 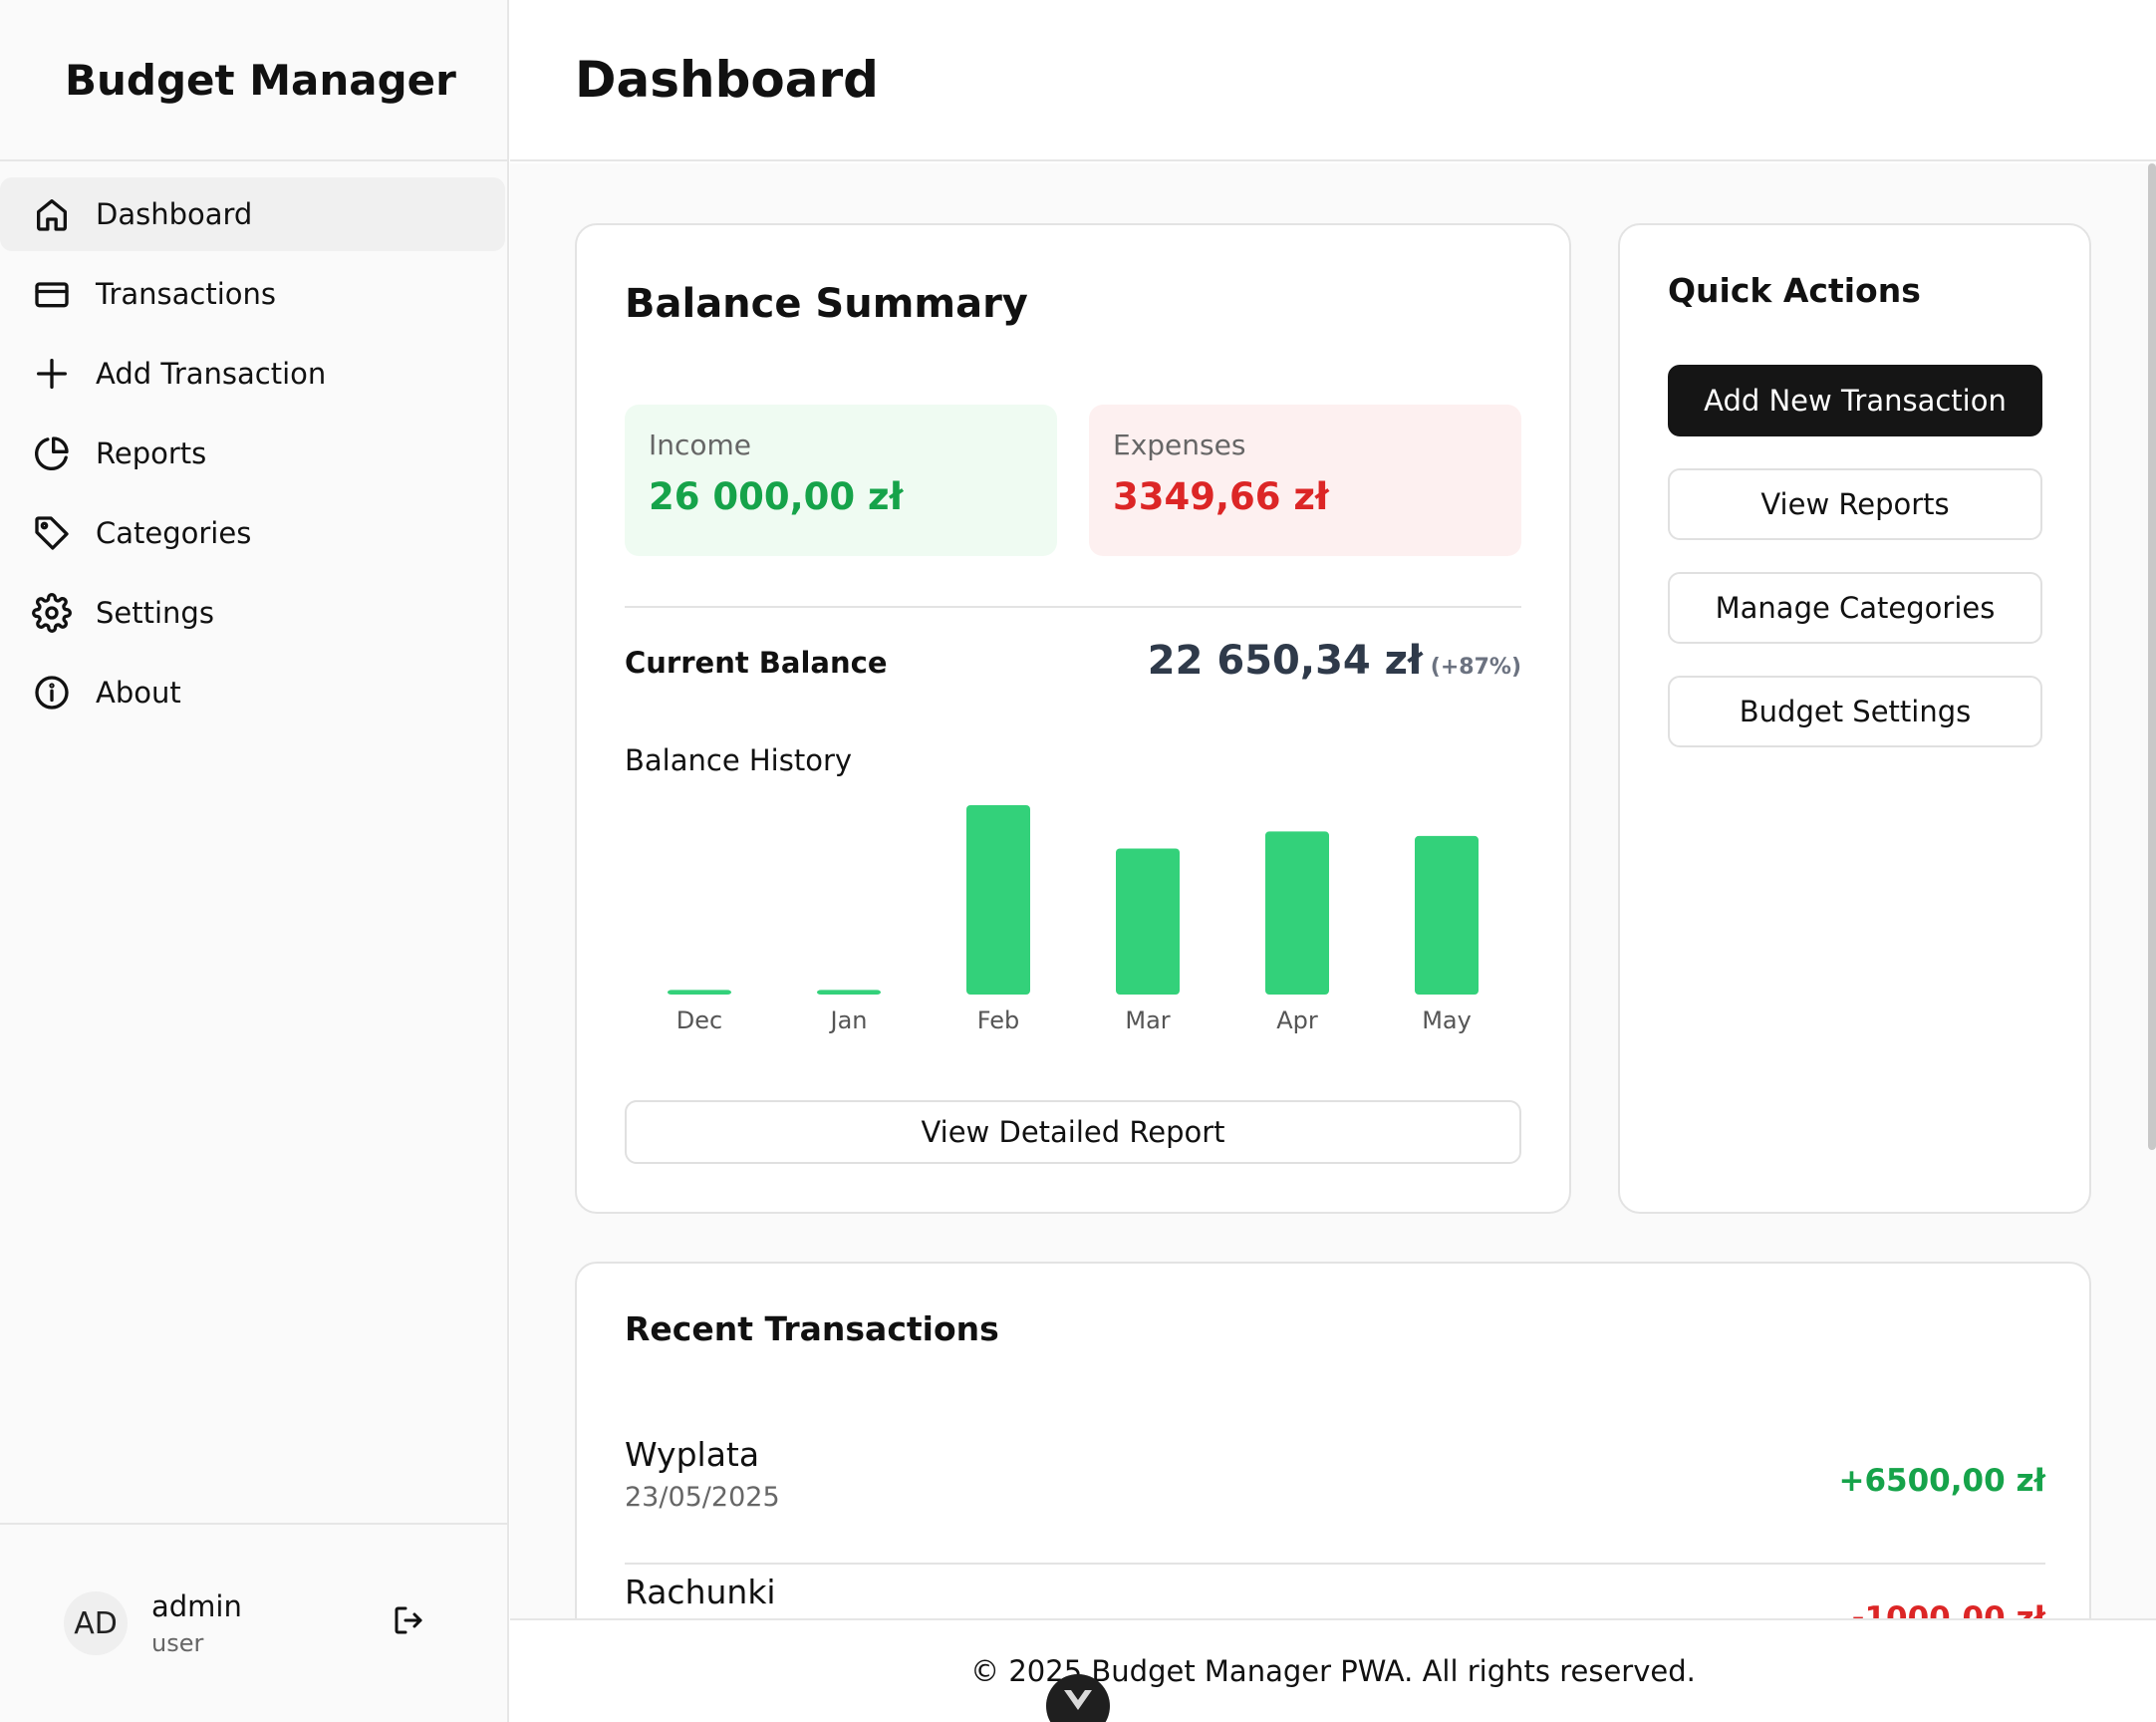 What do you see at coordinates (1855, 711) in the screenshot?
I see `budget-settings-button: Budget Settings` at bounding box center [1855, 711].